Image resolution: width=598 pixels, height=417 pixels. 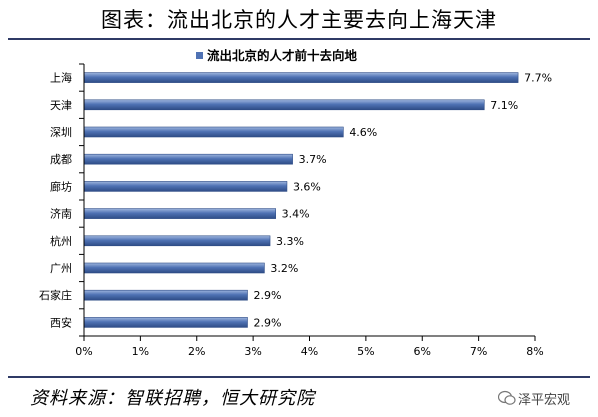 I want to click on x-tick-label: 6%, so click(x=422, y=351).